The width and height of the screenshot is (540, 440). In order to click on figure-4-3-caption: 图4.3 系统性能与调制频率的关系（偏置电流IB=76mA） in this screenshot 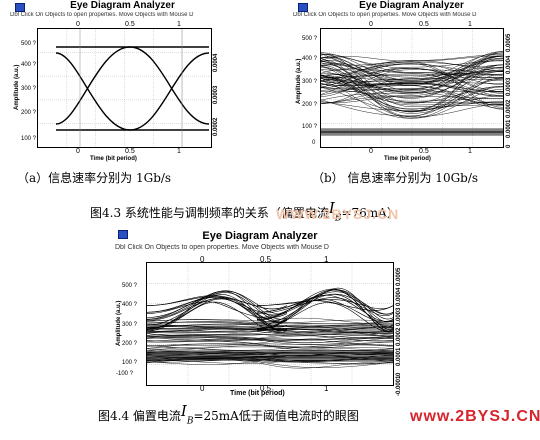, I will do `click(244, 211)`.